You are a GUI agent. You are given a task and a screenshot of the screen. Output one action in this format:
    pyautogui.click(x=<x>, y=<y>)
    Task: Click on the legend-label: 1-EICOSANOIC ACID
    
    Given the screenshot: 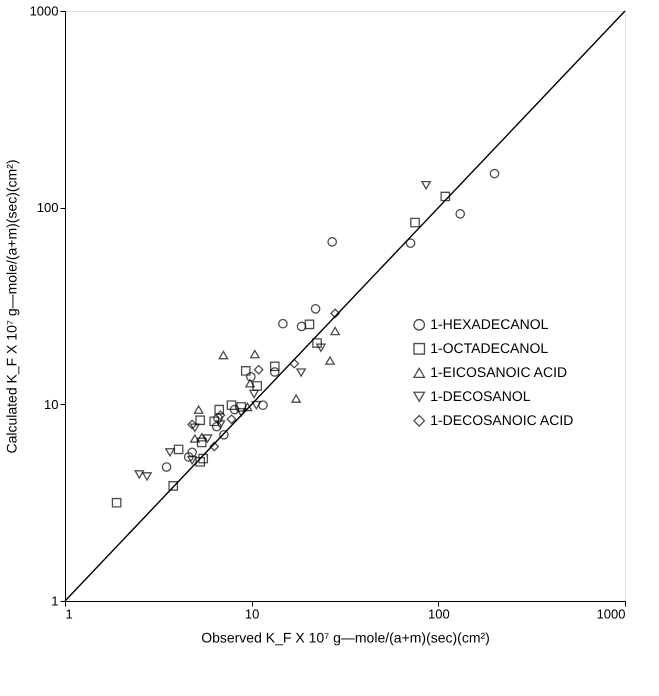 What is the action you would take?
    pyautogui.click(x=499, y=372)
    